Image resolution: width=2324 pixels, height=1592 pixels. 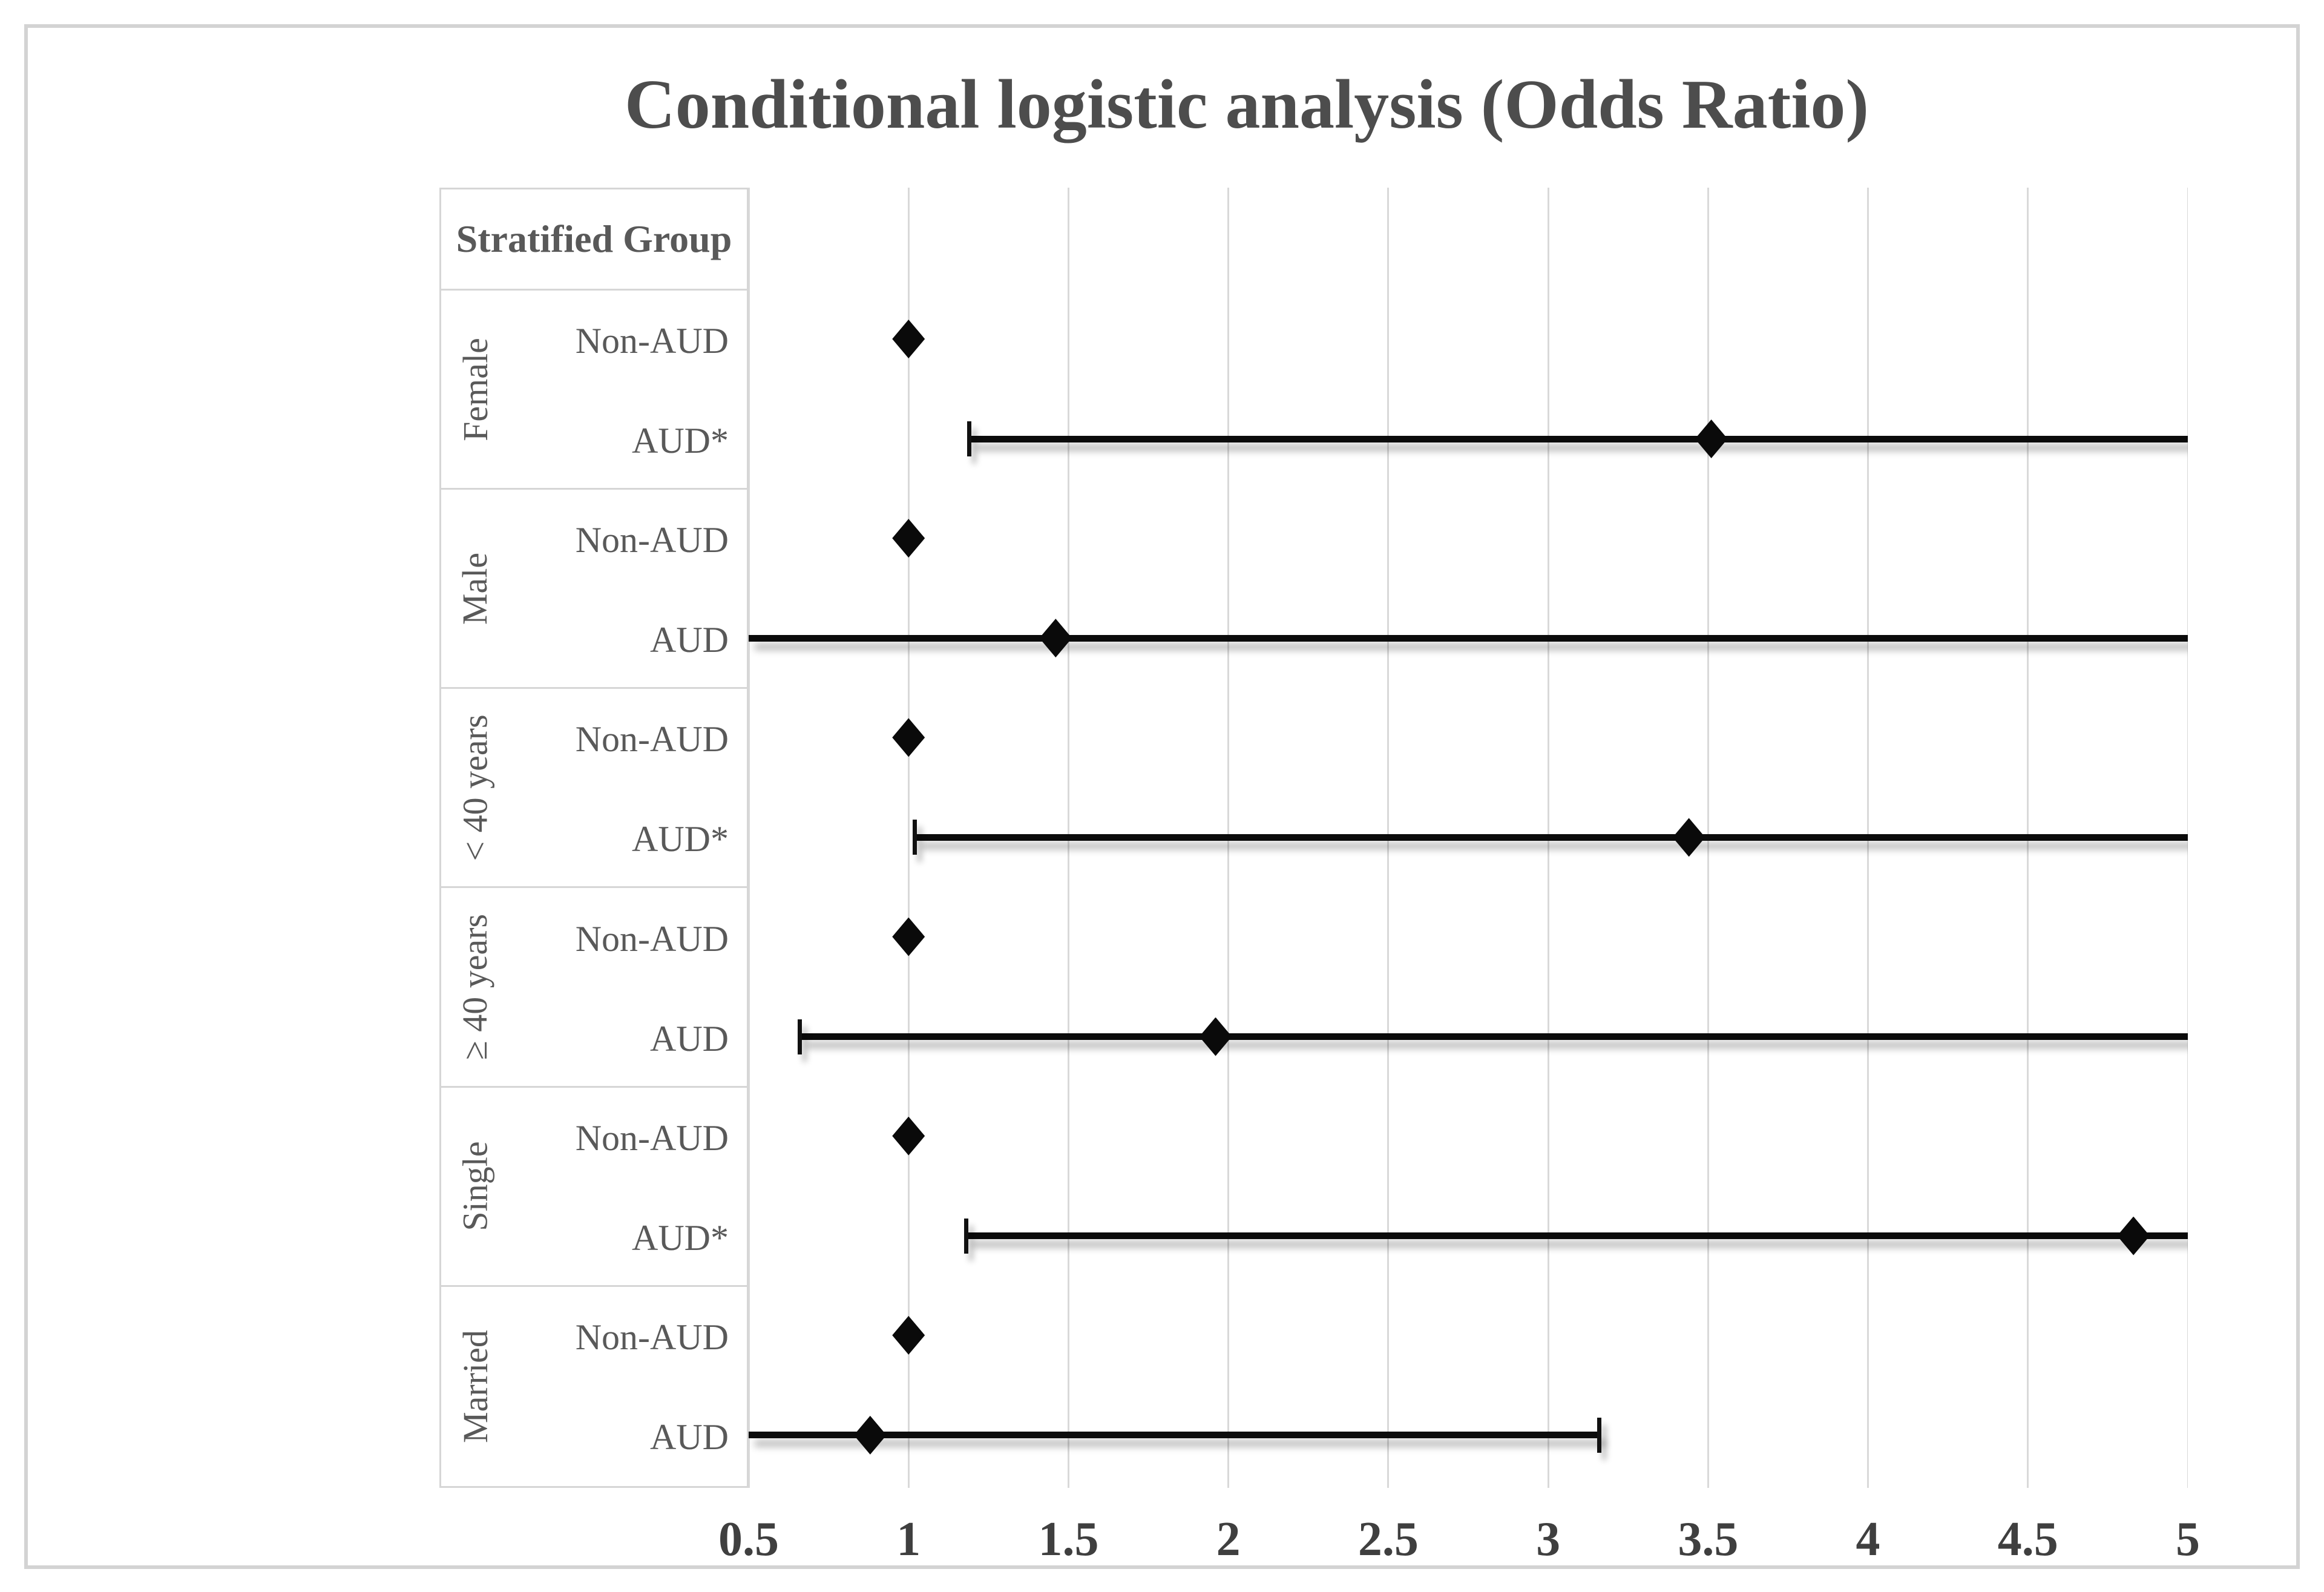 I want to click on group-label: Female, so click(x=475, y=389).